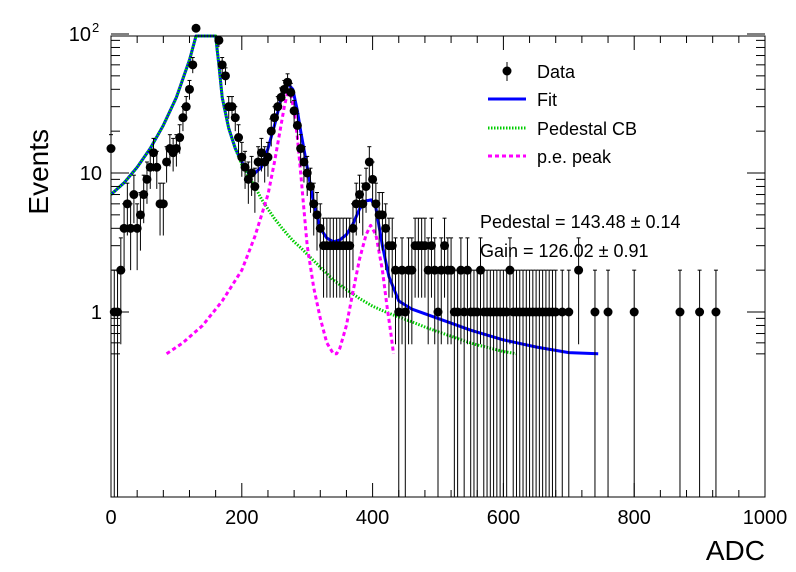 Image resolution: width=796 pixels, height=572 pixels. What do you see at coordinates (38, 172) in the screenshot?
I see `y-axis-title: Events` at bounding box center [38, 172].